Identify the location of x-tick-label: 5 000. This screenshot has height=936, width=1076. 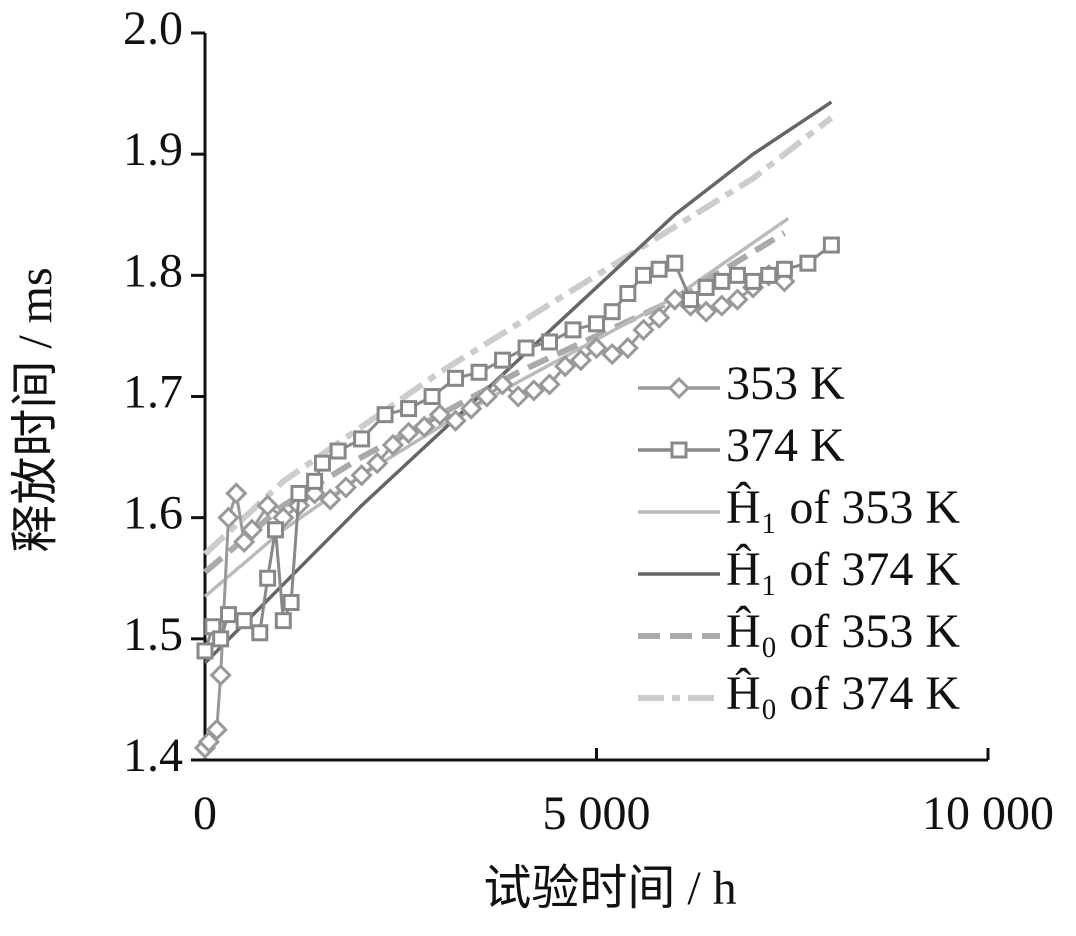
(597, 813).